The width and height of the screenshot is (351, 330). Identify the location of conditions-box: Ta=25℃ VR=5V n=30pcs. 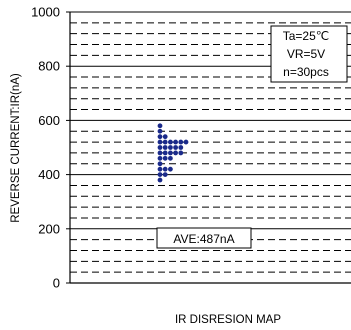
(309, 54).